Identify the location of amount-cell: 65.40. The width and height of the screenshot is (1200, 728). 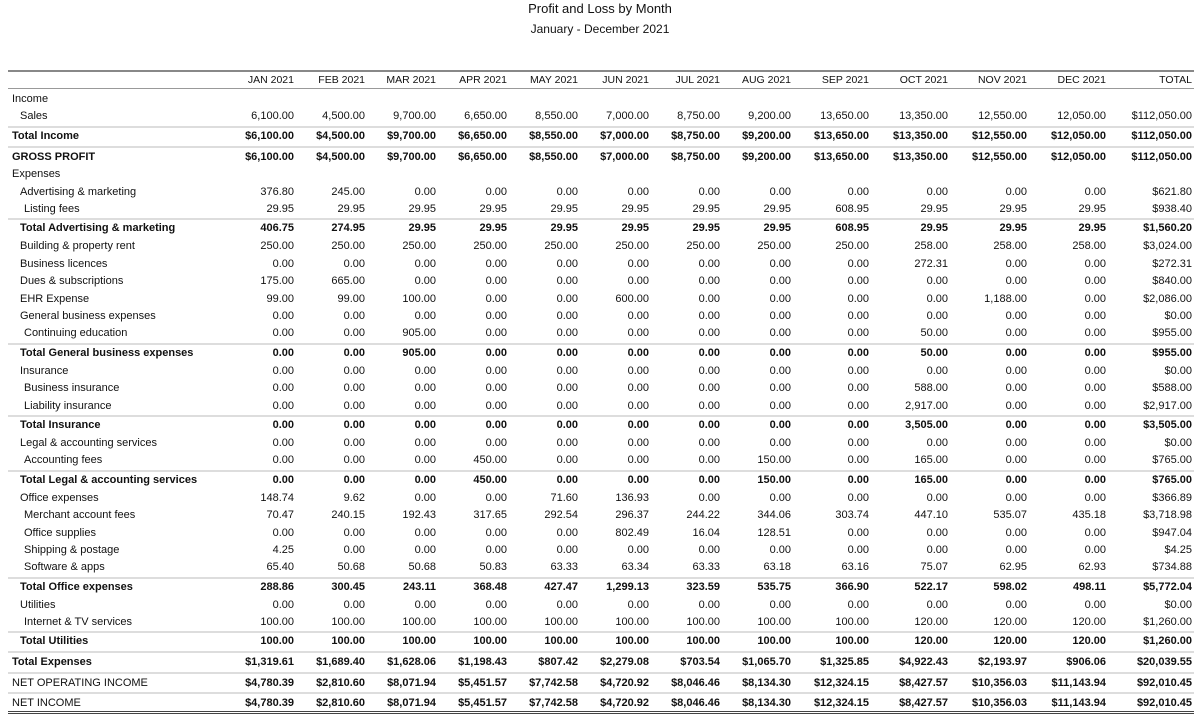
(280, 567).